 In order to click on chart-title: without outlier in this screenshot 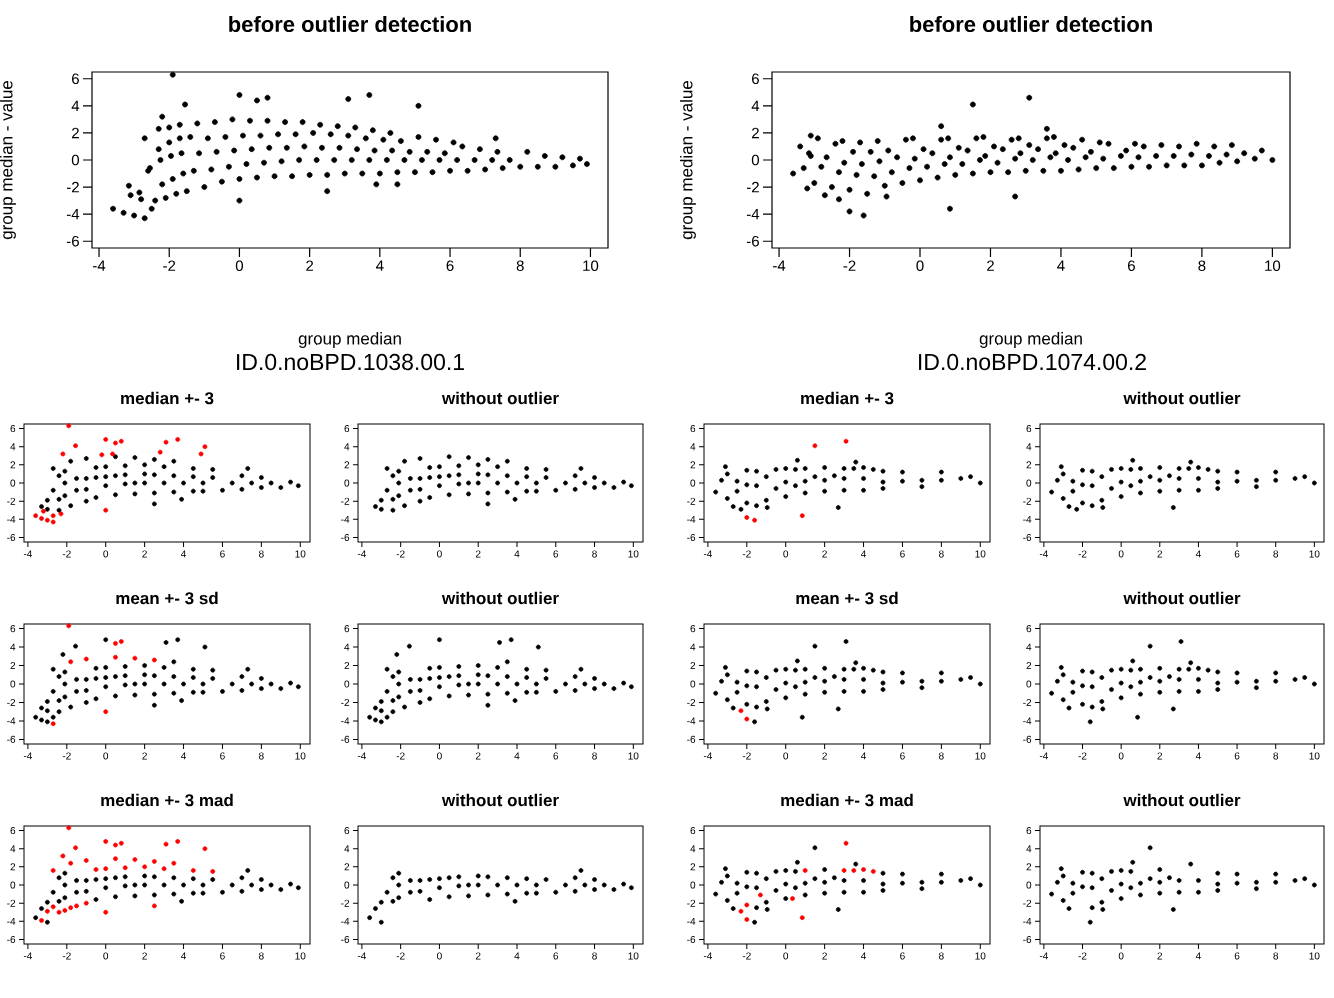, I will do `click(1182, 398)`.